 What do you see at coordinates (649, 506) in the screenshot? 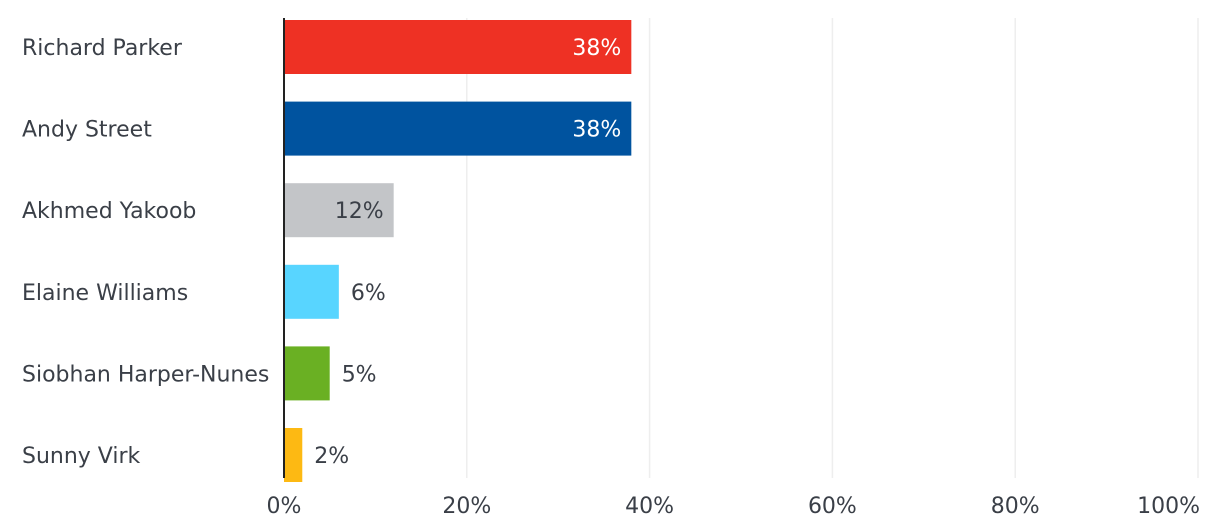
I see `x-tick-label: 40%` at bounding box center [649, 506].